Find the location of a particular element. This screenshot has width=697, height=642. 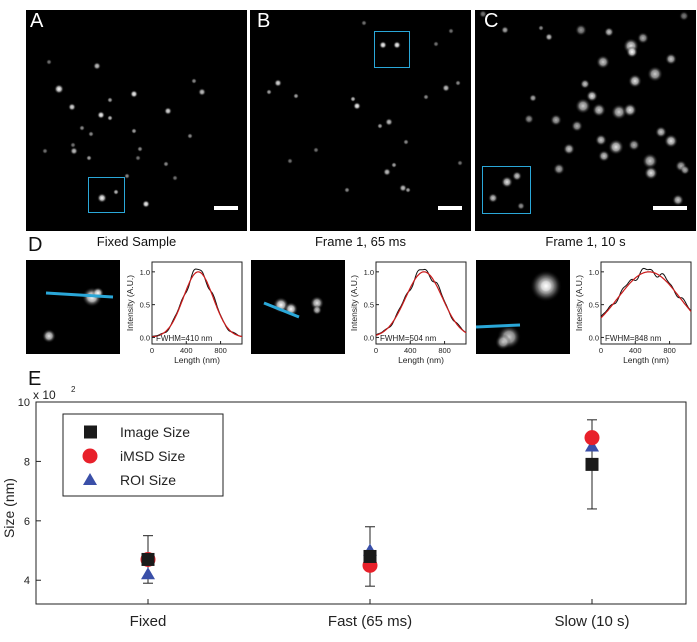

zoom-fixed is located at coordinates (73, 307).